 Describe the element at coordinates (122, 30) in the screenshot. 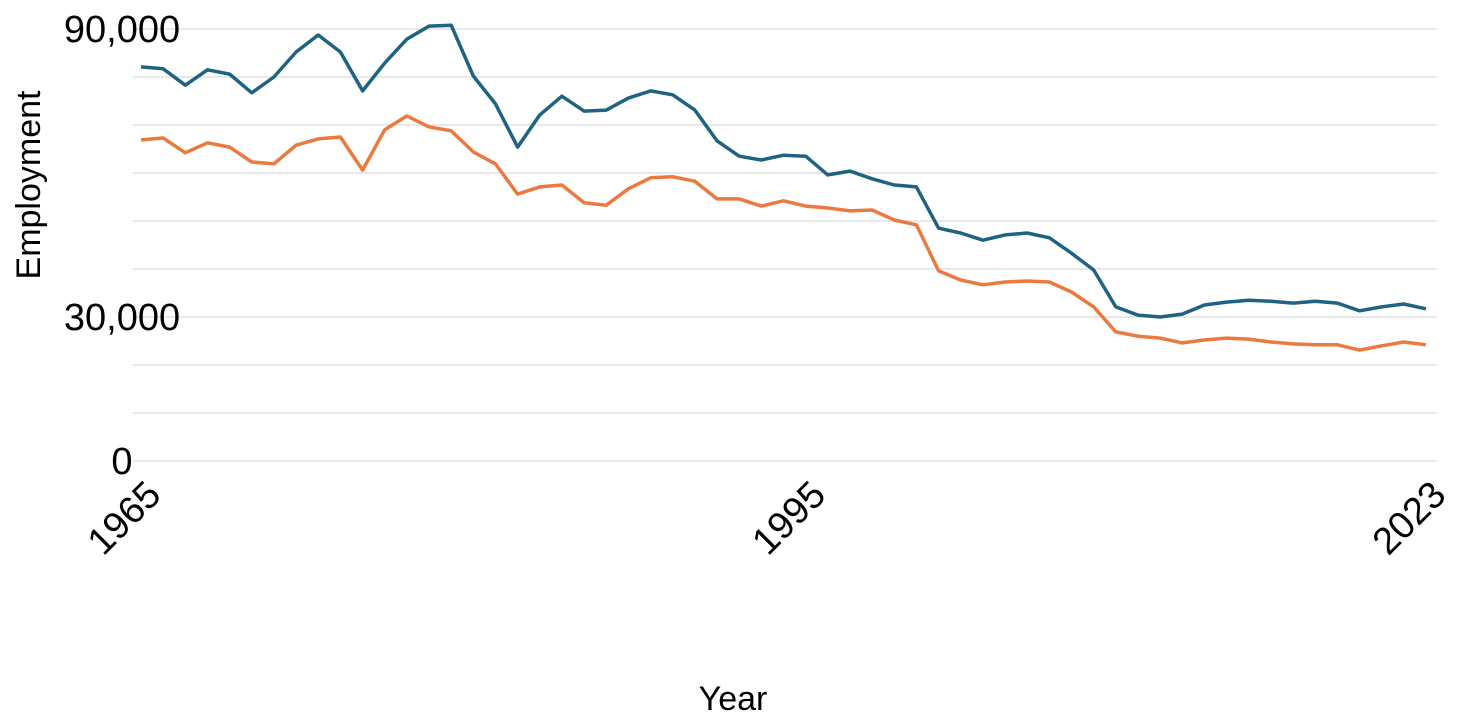

I see `y-tick-label: 90,000` at that location.